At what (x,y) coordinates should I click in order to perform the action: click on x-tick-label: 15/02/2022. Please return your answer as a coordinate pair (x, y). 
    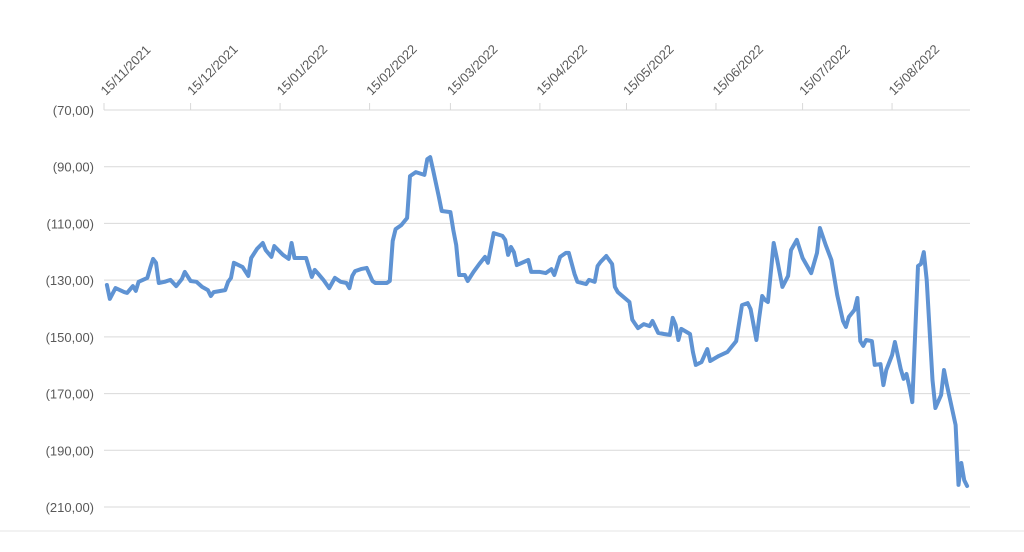
    Looking at the image, I should click on (391, 69).